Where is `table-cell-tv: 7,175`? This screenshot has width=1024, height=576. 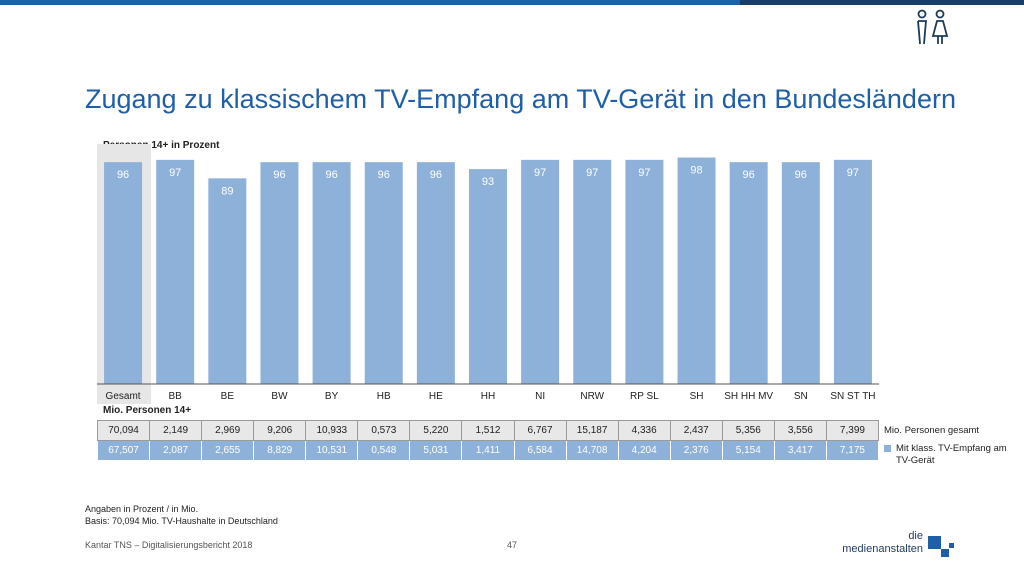 table-cell-tv: 7,175 is located at coordinates (852, 450).